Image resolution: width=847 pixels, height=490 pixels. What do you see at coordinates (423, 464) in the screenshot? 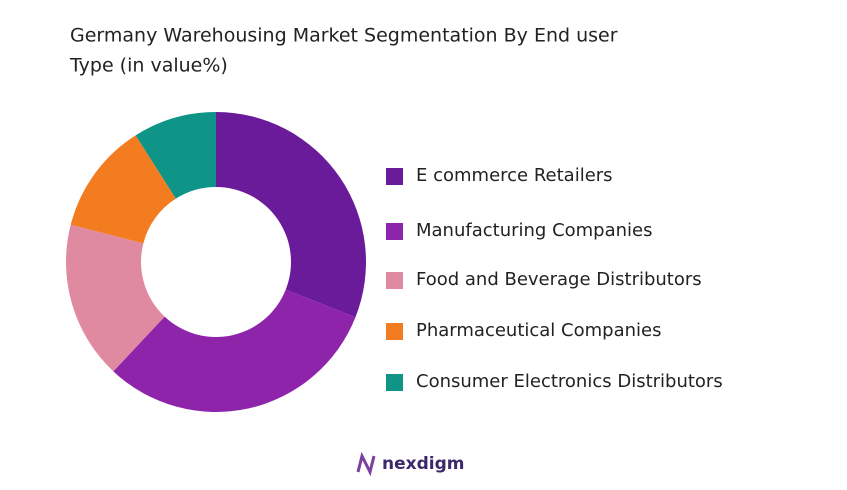
I see `brand: nexdigm` at bounding box center [423, 464].